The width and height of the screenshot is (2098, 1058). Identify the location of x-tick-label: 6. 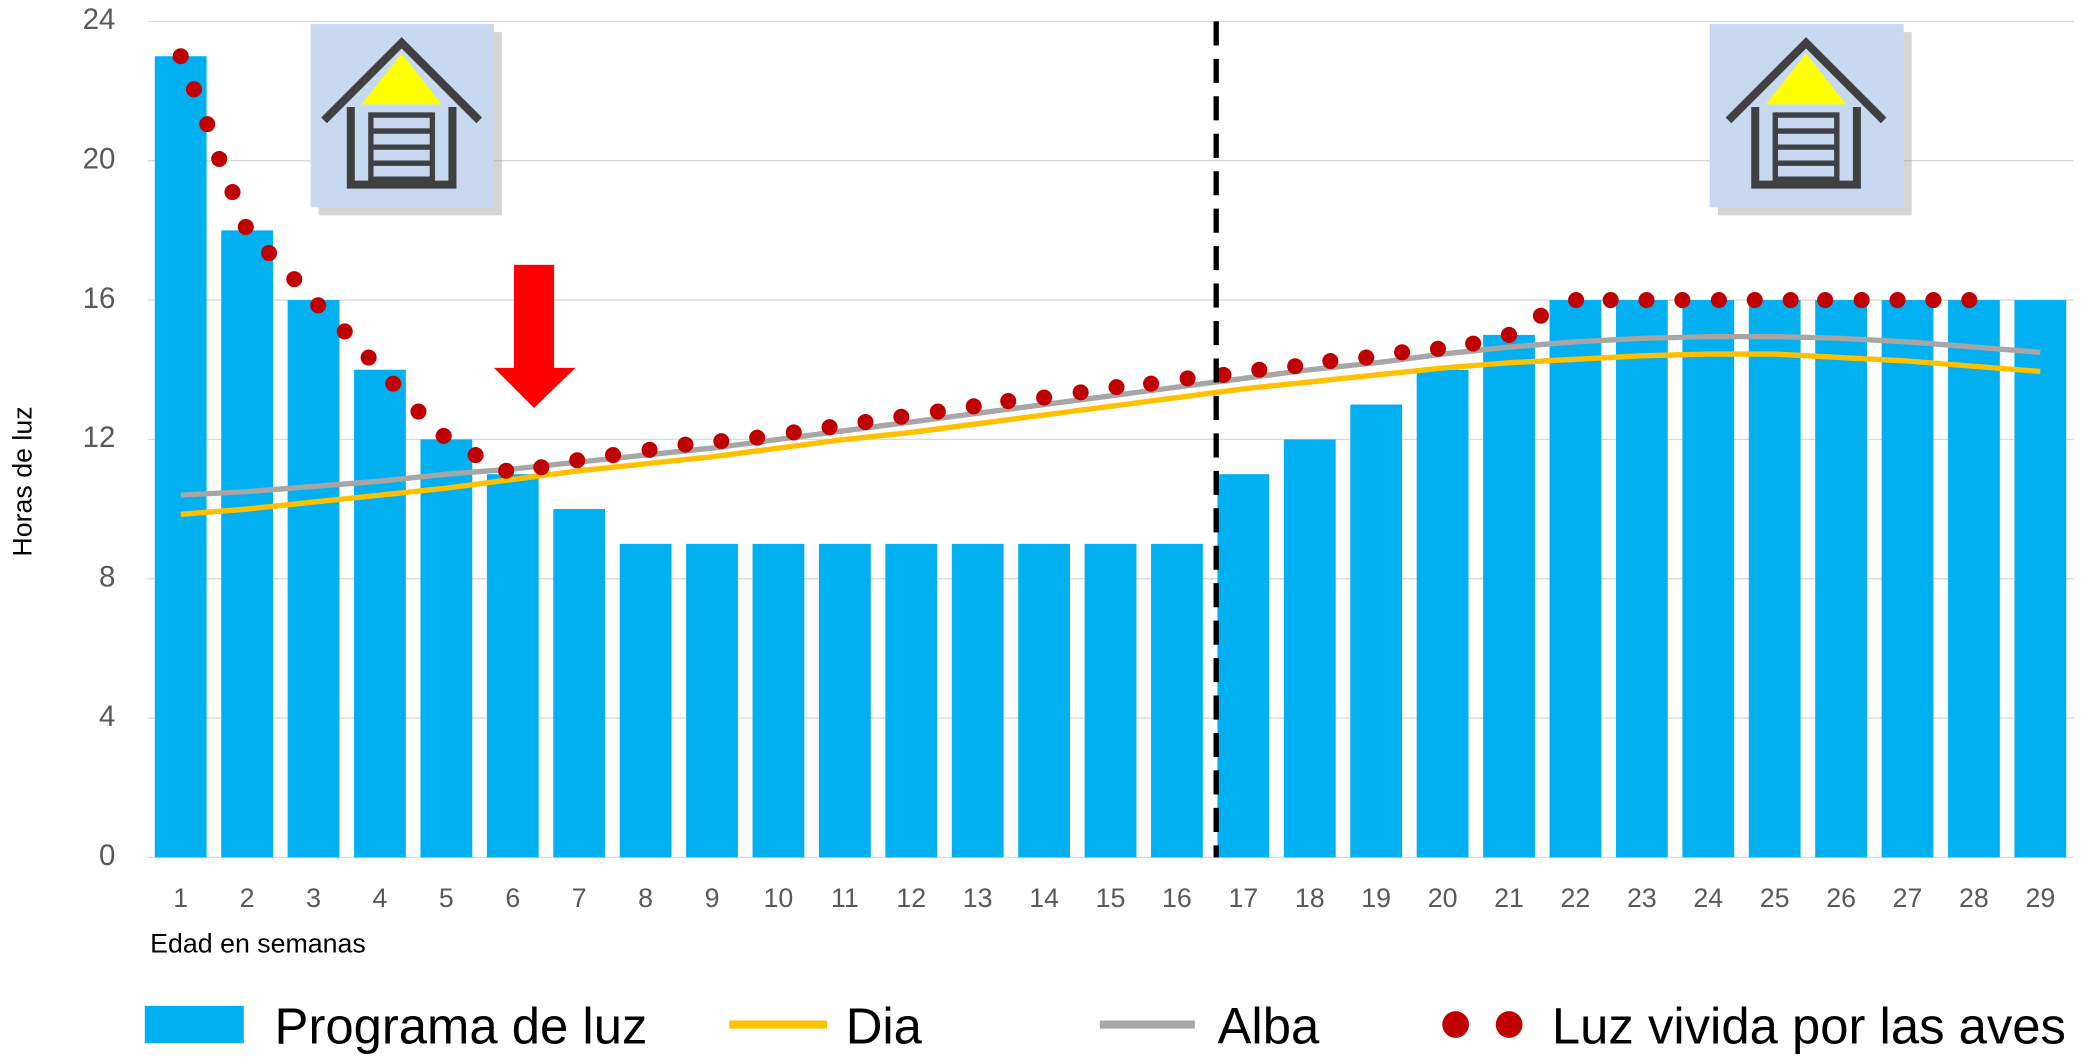
(512, 898).